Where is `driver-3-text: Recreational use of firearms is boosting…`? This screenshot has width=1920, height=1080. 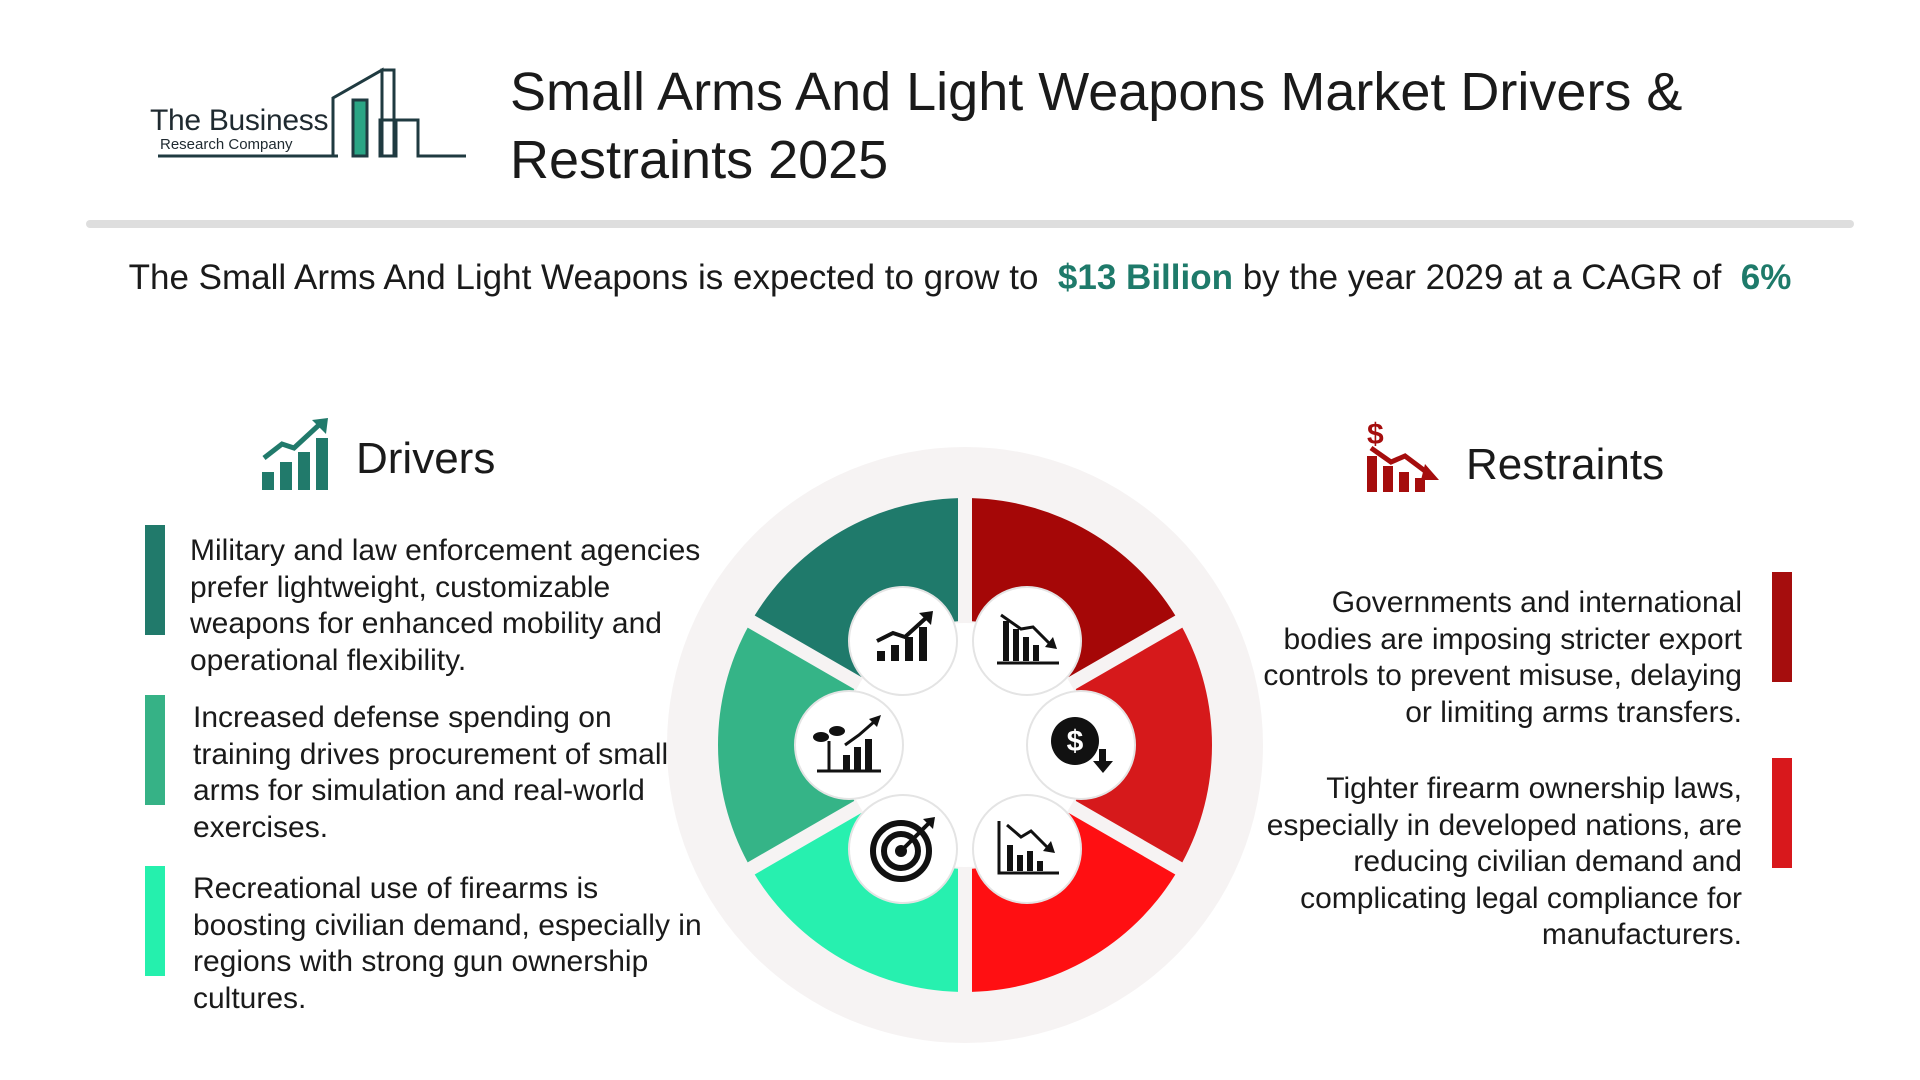
driver-3-text: Recreational use of firearms is boosting… is located at coordinates (447, 943).